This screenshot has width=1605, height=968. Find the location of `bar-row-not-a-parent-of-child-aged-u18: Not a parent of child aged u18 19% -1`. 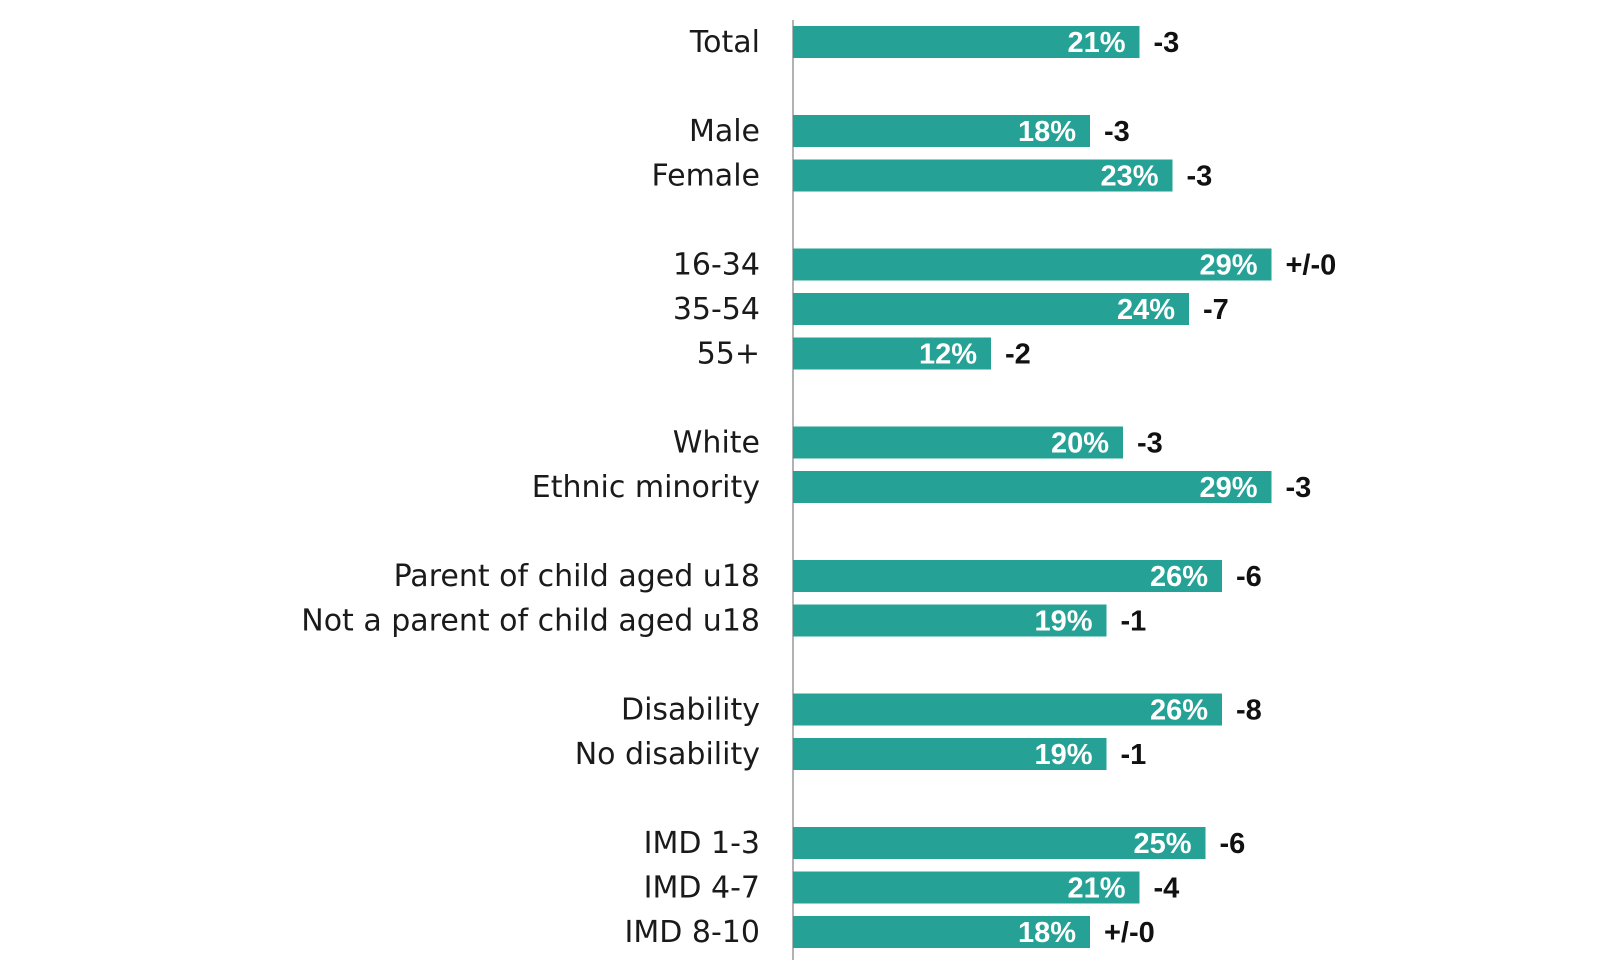

bar-row-not-a-parent-of-child-aged-u18: Not a parent of child aged u18 19% -1 is located at coordinates (723, 621).